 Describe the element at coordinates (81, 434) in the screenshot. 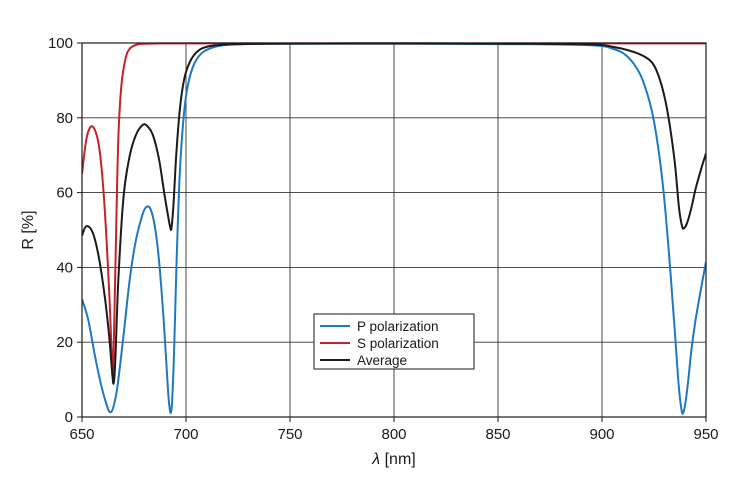

I see `x-tick-label: 650` at that location.